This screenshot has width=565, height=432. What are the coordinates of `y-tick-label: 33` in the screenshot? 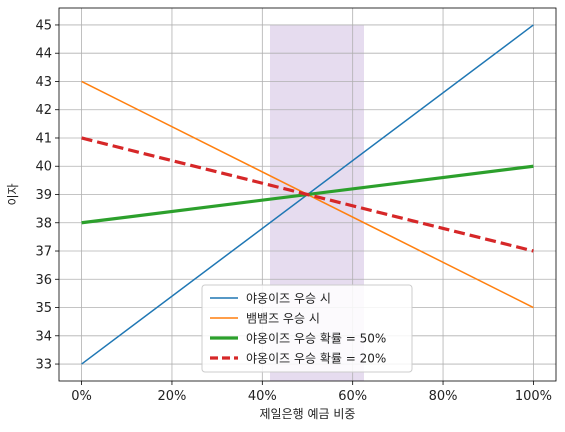 It's located at (43, 365).